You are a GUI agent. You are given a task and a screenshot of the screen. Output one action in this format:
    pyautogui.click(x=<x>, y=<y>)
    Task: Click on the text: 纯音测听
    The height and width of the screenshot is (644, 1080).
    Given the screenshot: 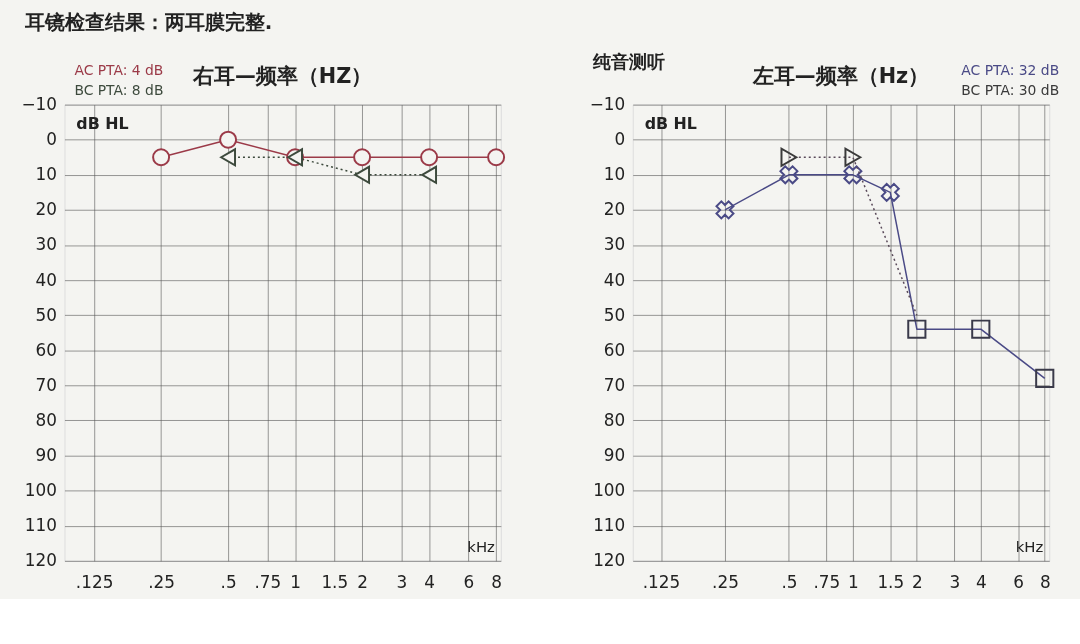 What is the action you would take?
    pyautogui.click(x=629, y=61)
    